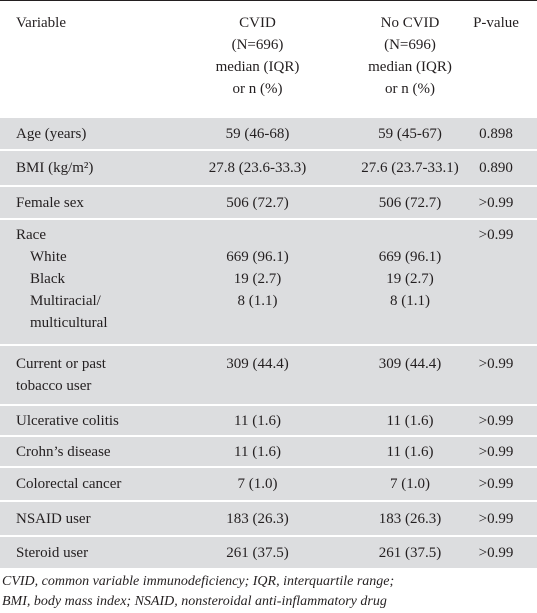  I want to click on table-cell: 309 (44.4), so click(257, 364).